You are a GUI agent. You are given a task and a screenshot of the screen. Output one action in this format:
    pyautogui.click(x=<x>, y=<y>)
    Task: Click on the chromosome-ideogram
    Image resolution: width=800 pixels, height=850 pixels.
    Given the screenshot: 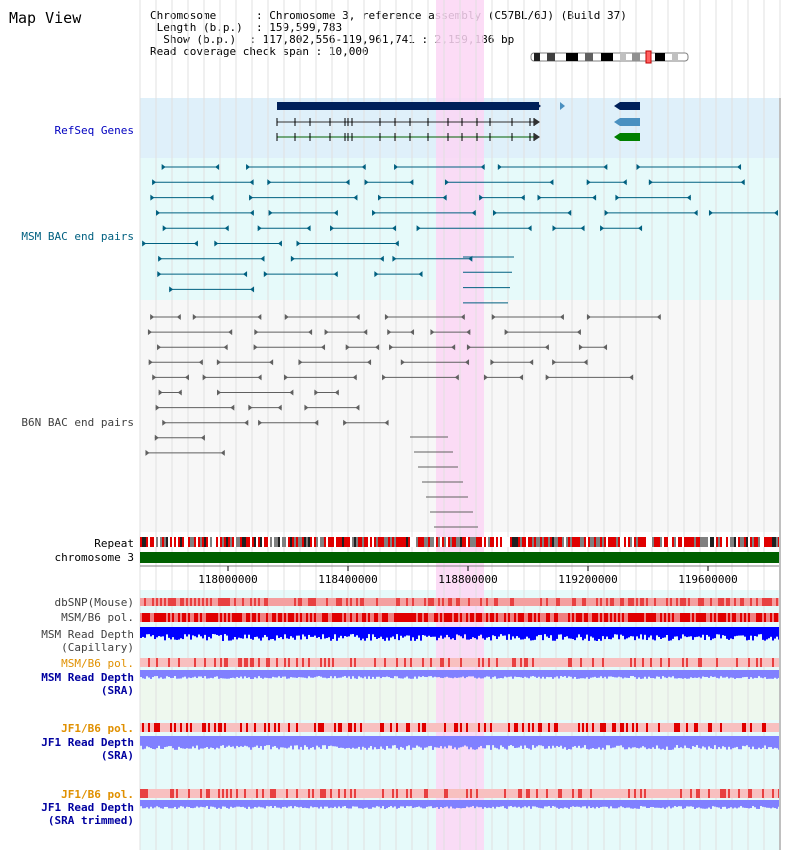 What is the action you would take?
    pyautogui.click(x=609, y=57)
    